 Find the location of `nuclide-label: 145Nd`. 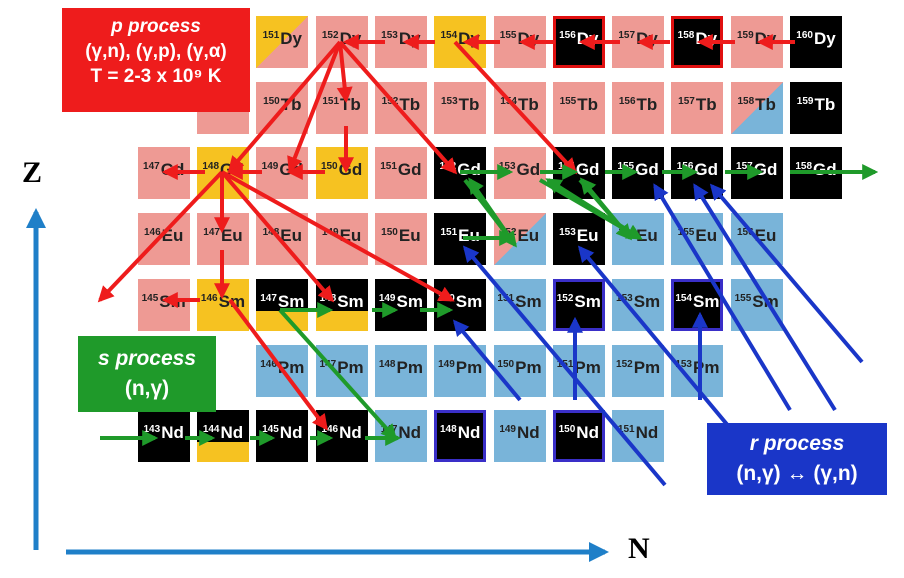

nuclide-label: 145Nd is located at coordinates (282, 433).